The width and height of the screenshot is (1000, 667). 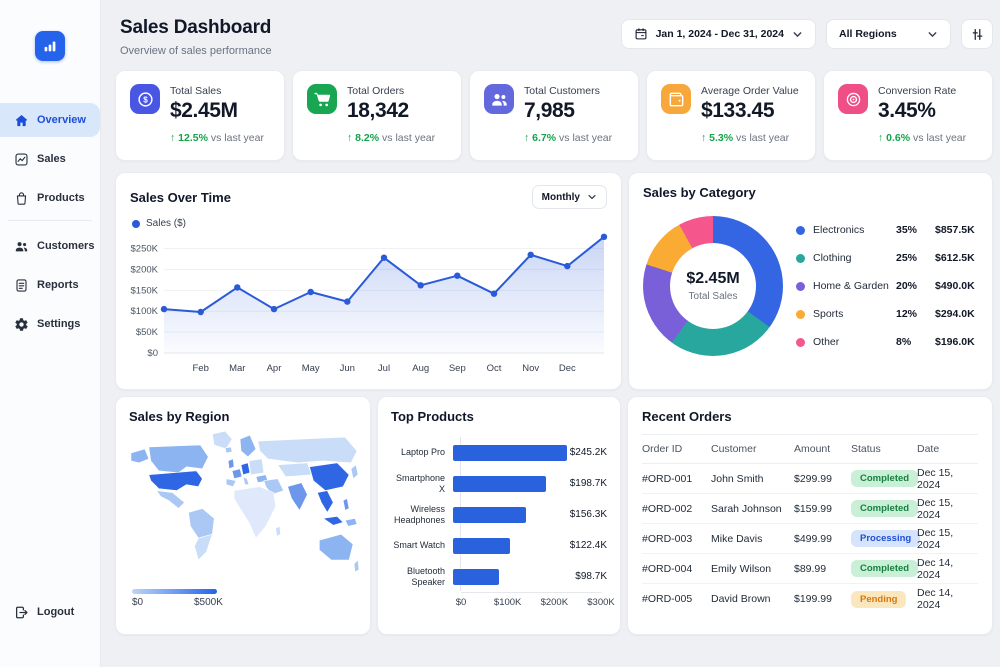 What do you see at coordinates (885, 508) in the screenshot?
I see `status-badge: Completed` at bounding box center [885, 508].